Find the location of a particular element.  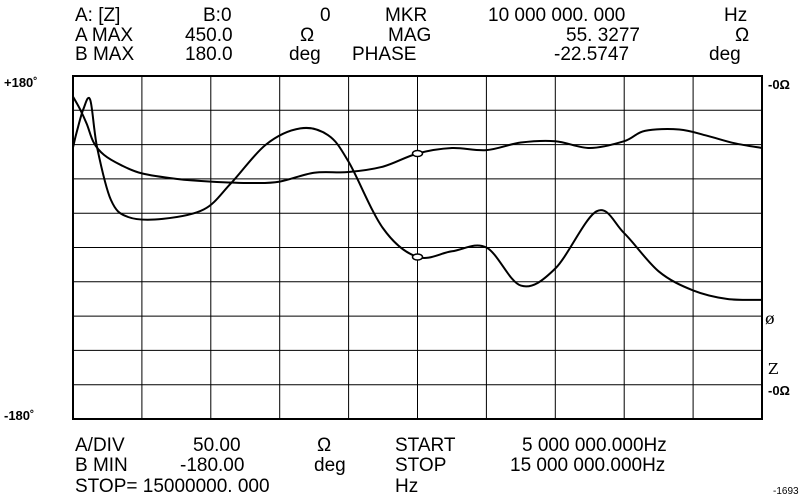

figure-id: -1693 is located at coordinates (786, 491).